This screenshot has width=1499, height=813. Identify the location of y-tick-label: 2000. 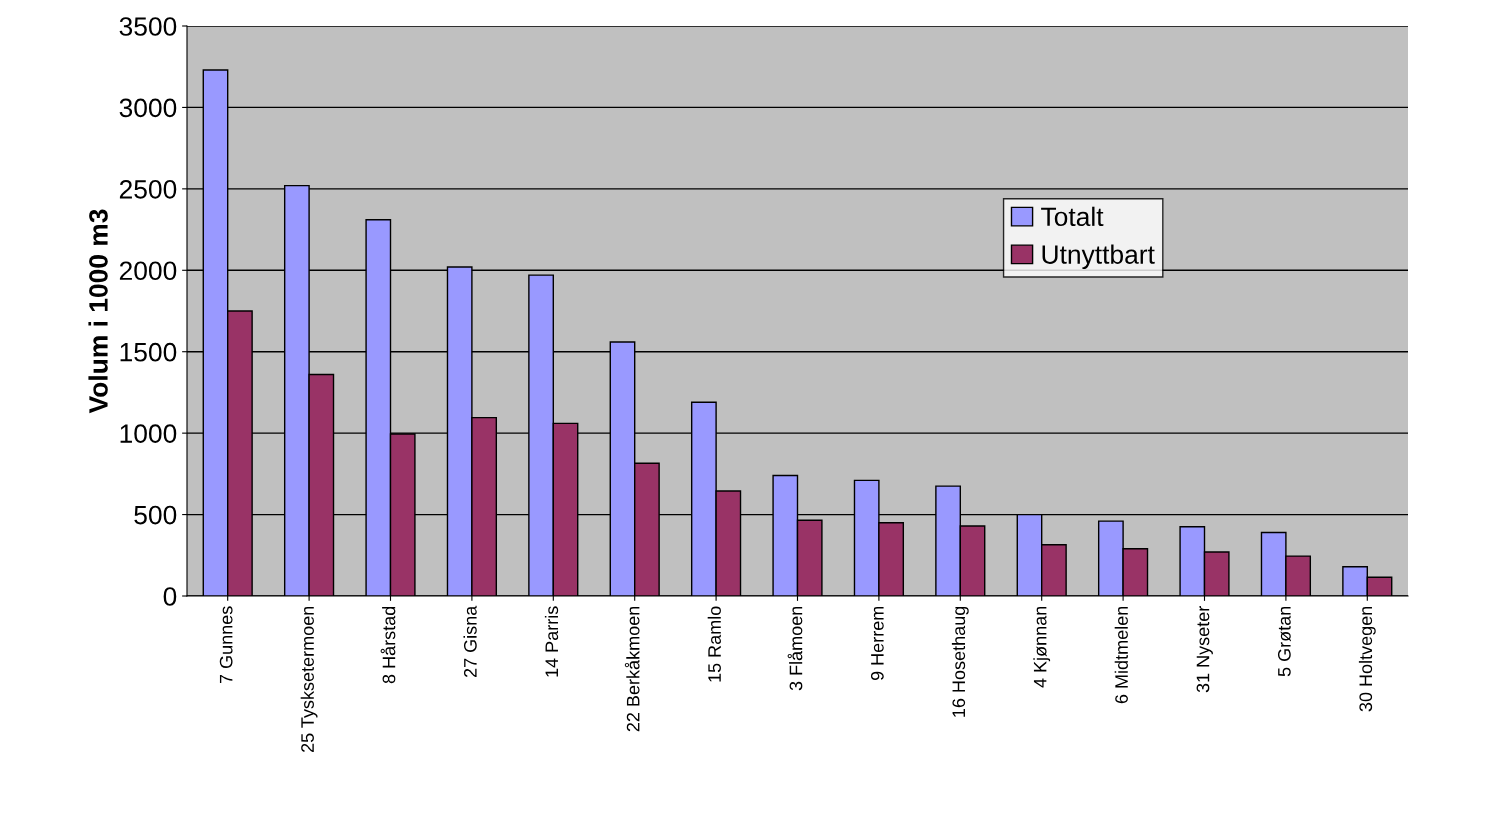
(148, 271).